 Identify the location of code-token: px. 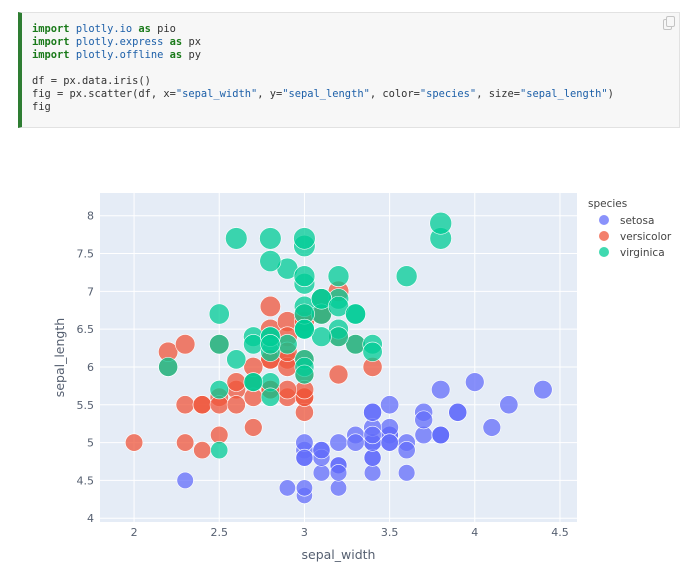
(191, 42).